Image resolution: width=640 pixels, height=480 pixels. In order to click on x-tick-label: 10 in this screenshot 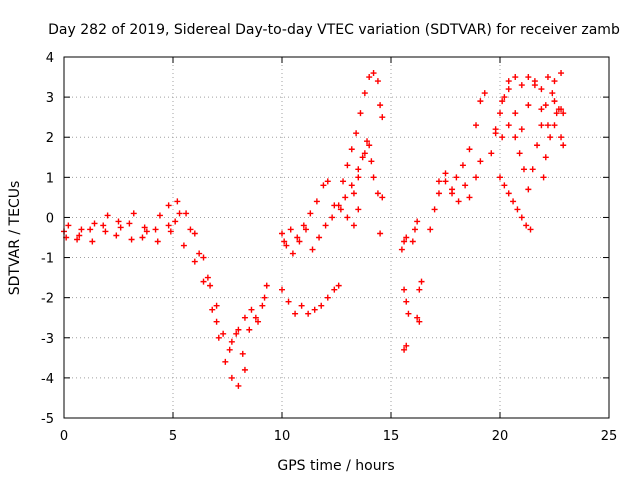, I will do `click(282, 436)`.